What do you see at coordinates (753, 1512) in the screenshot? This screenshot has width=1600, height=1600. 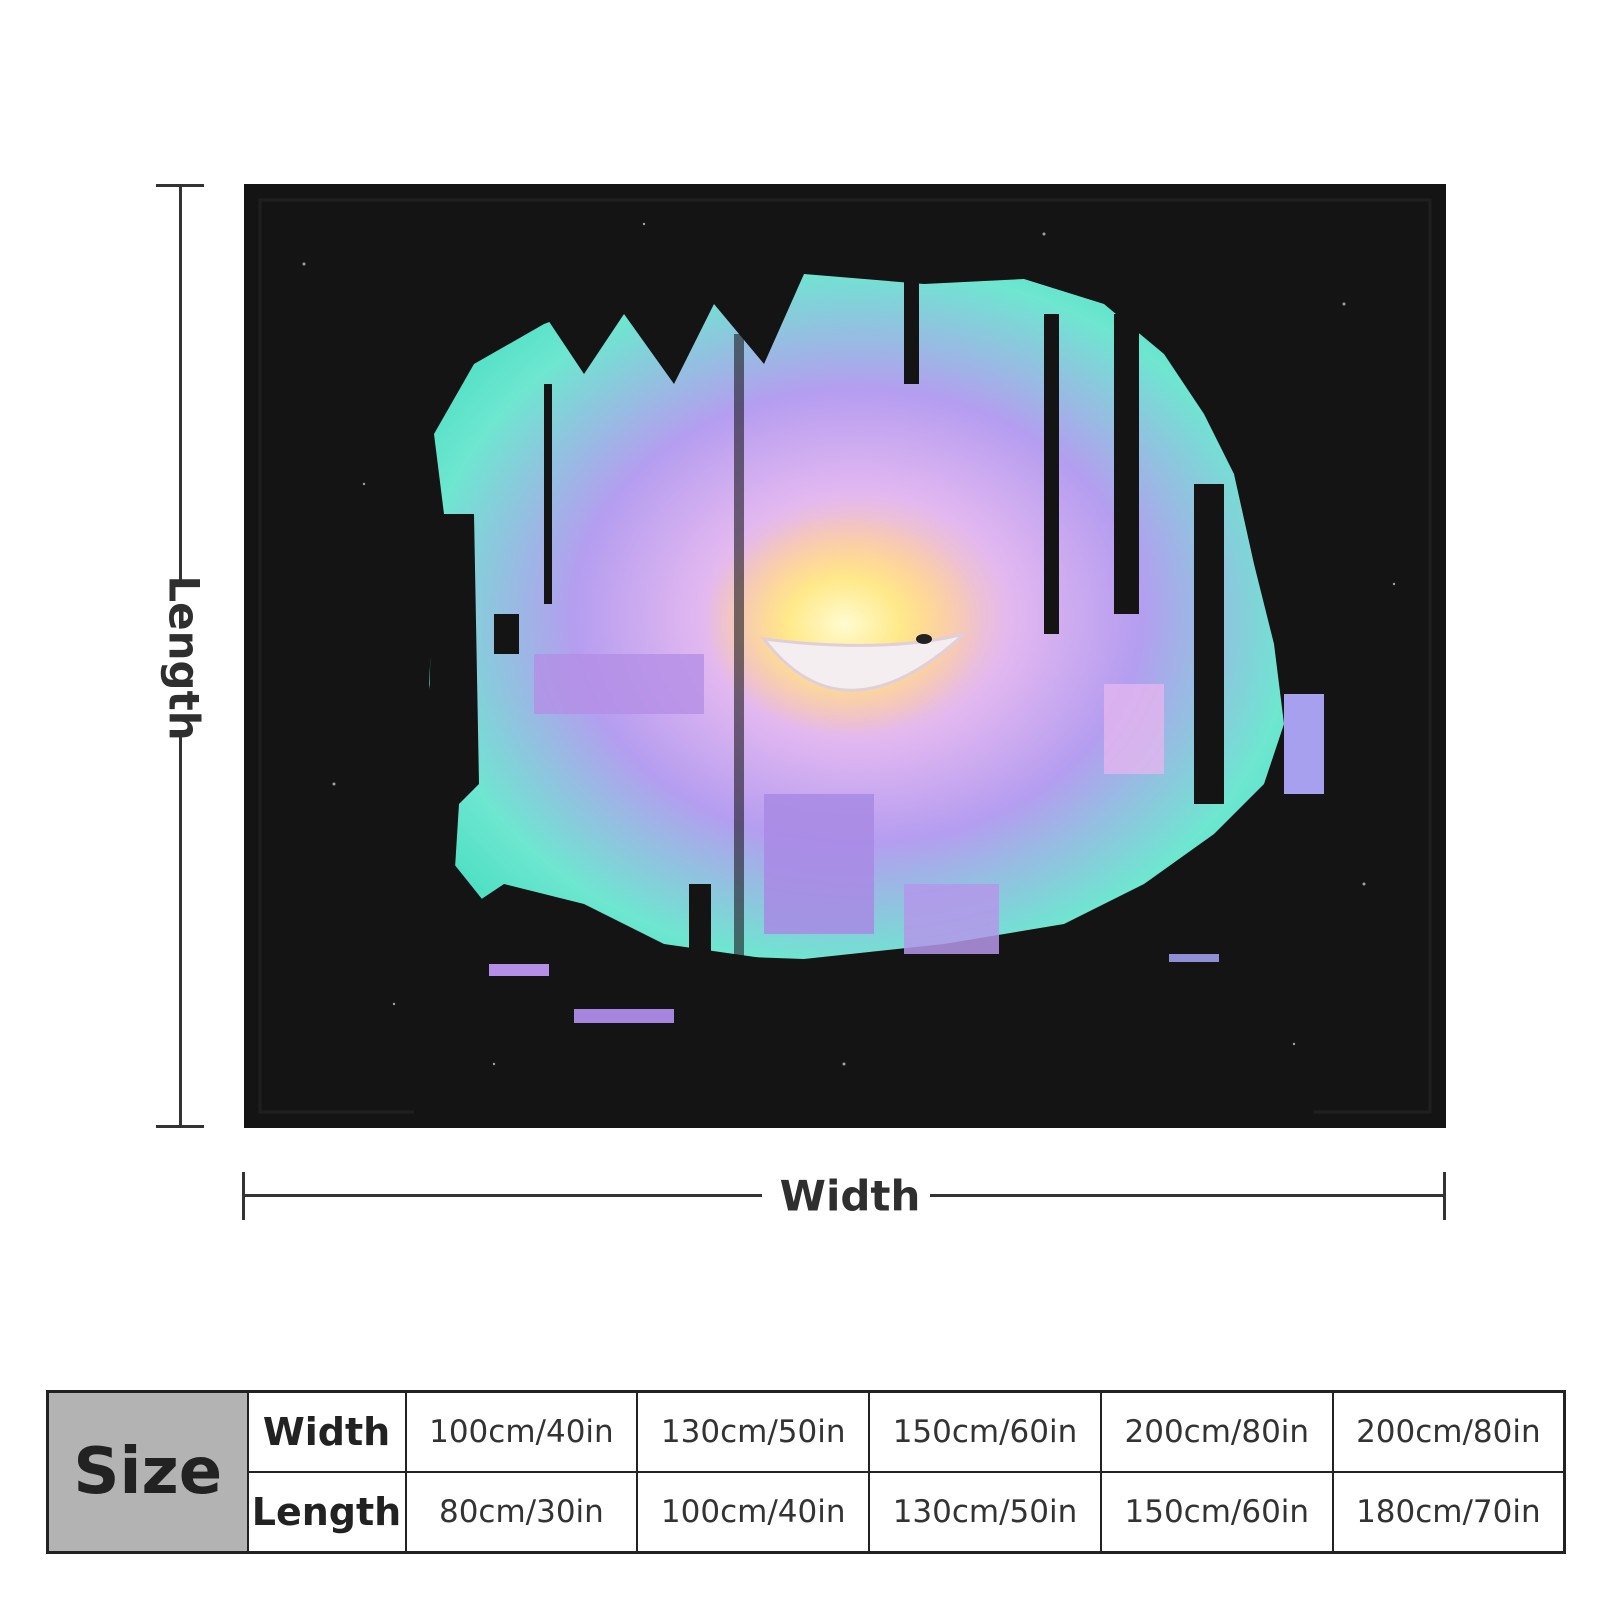 I see `length-cell: 100cm/40in` at bounding box center [753, 1512].